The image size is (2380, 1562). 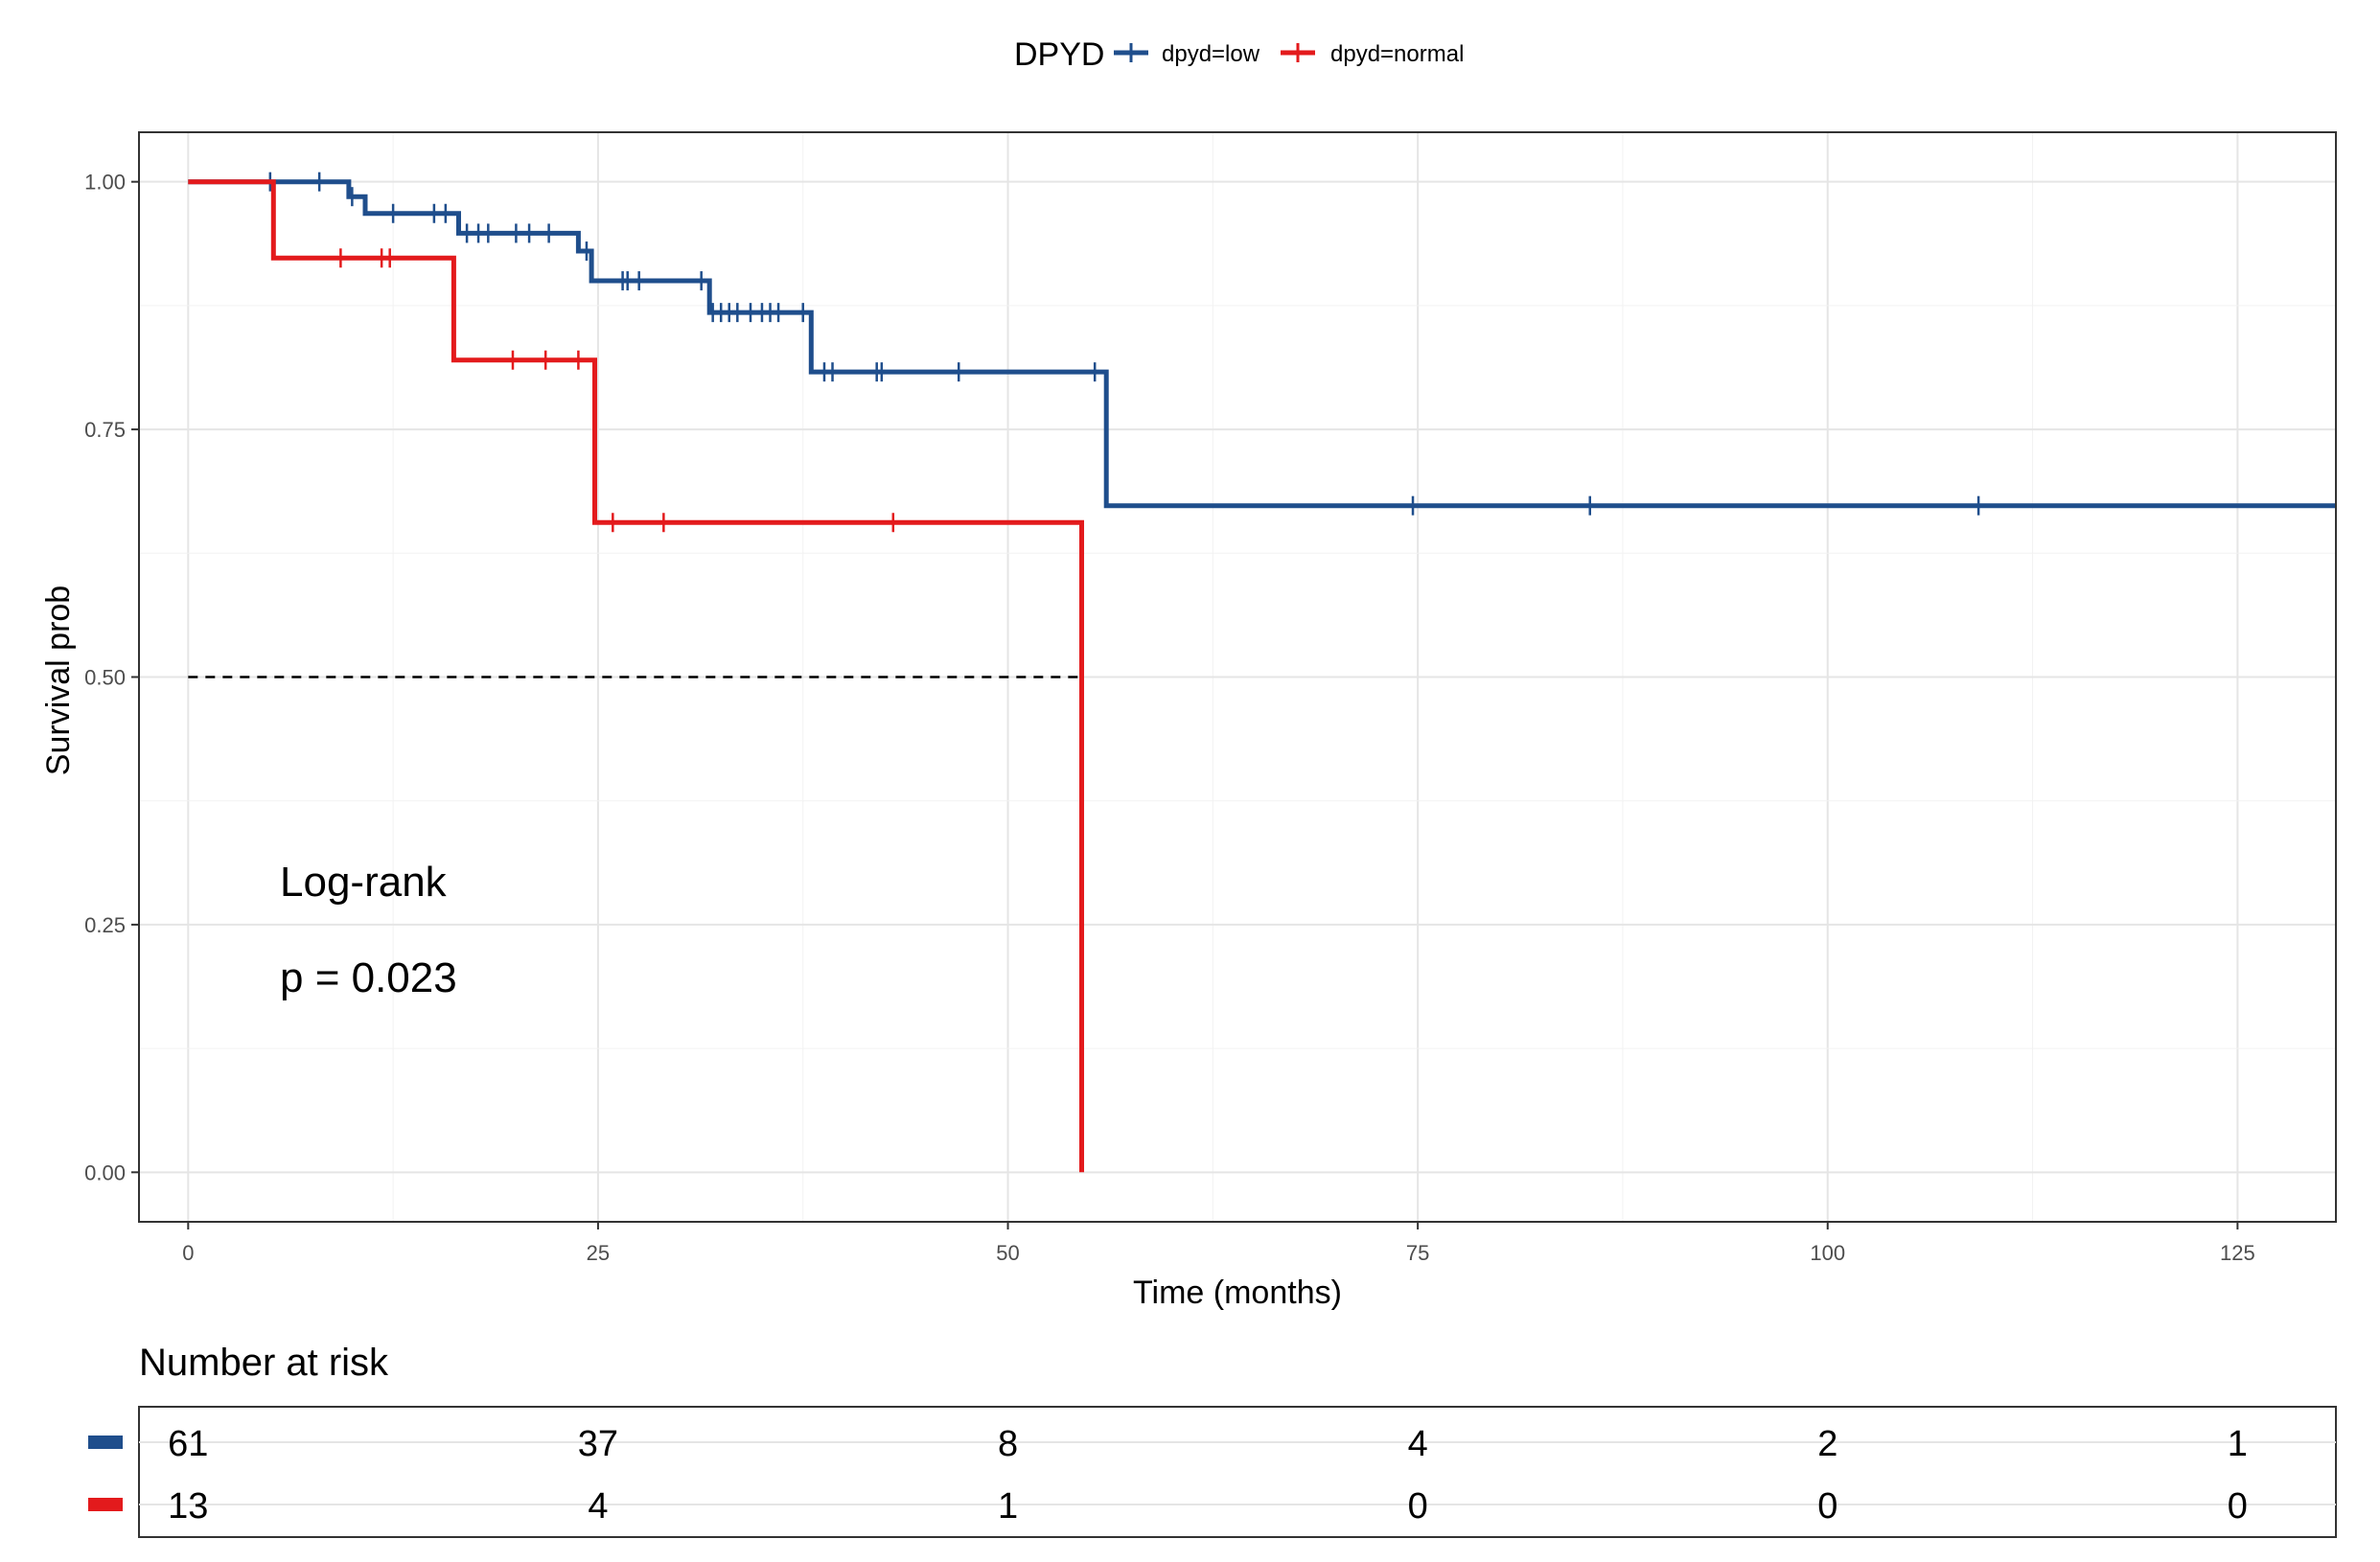 I want to click on risk-row-key-dpyd=low, so click(x=105, y=1442).